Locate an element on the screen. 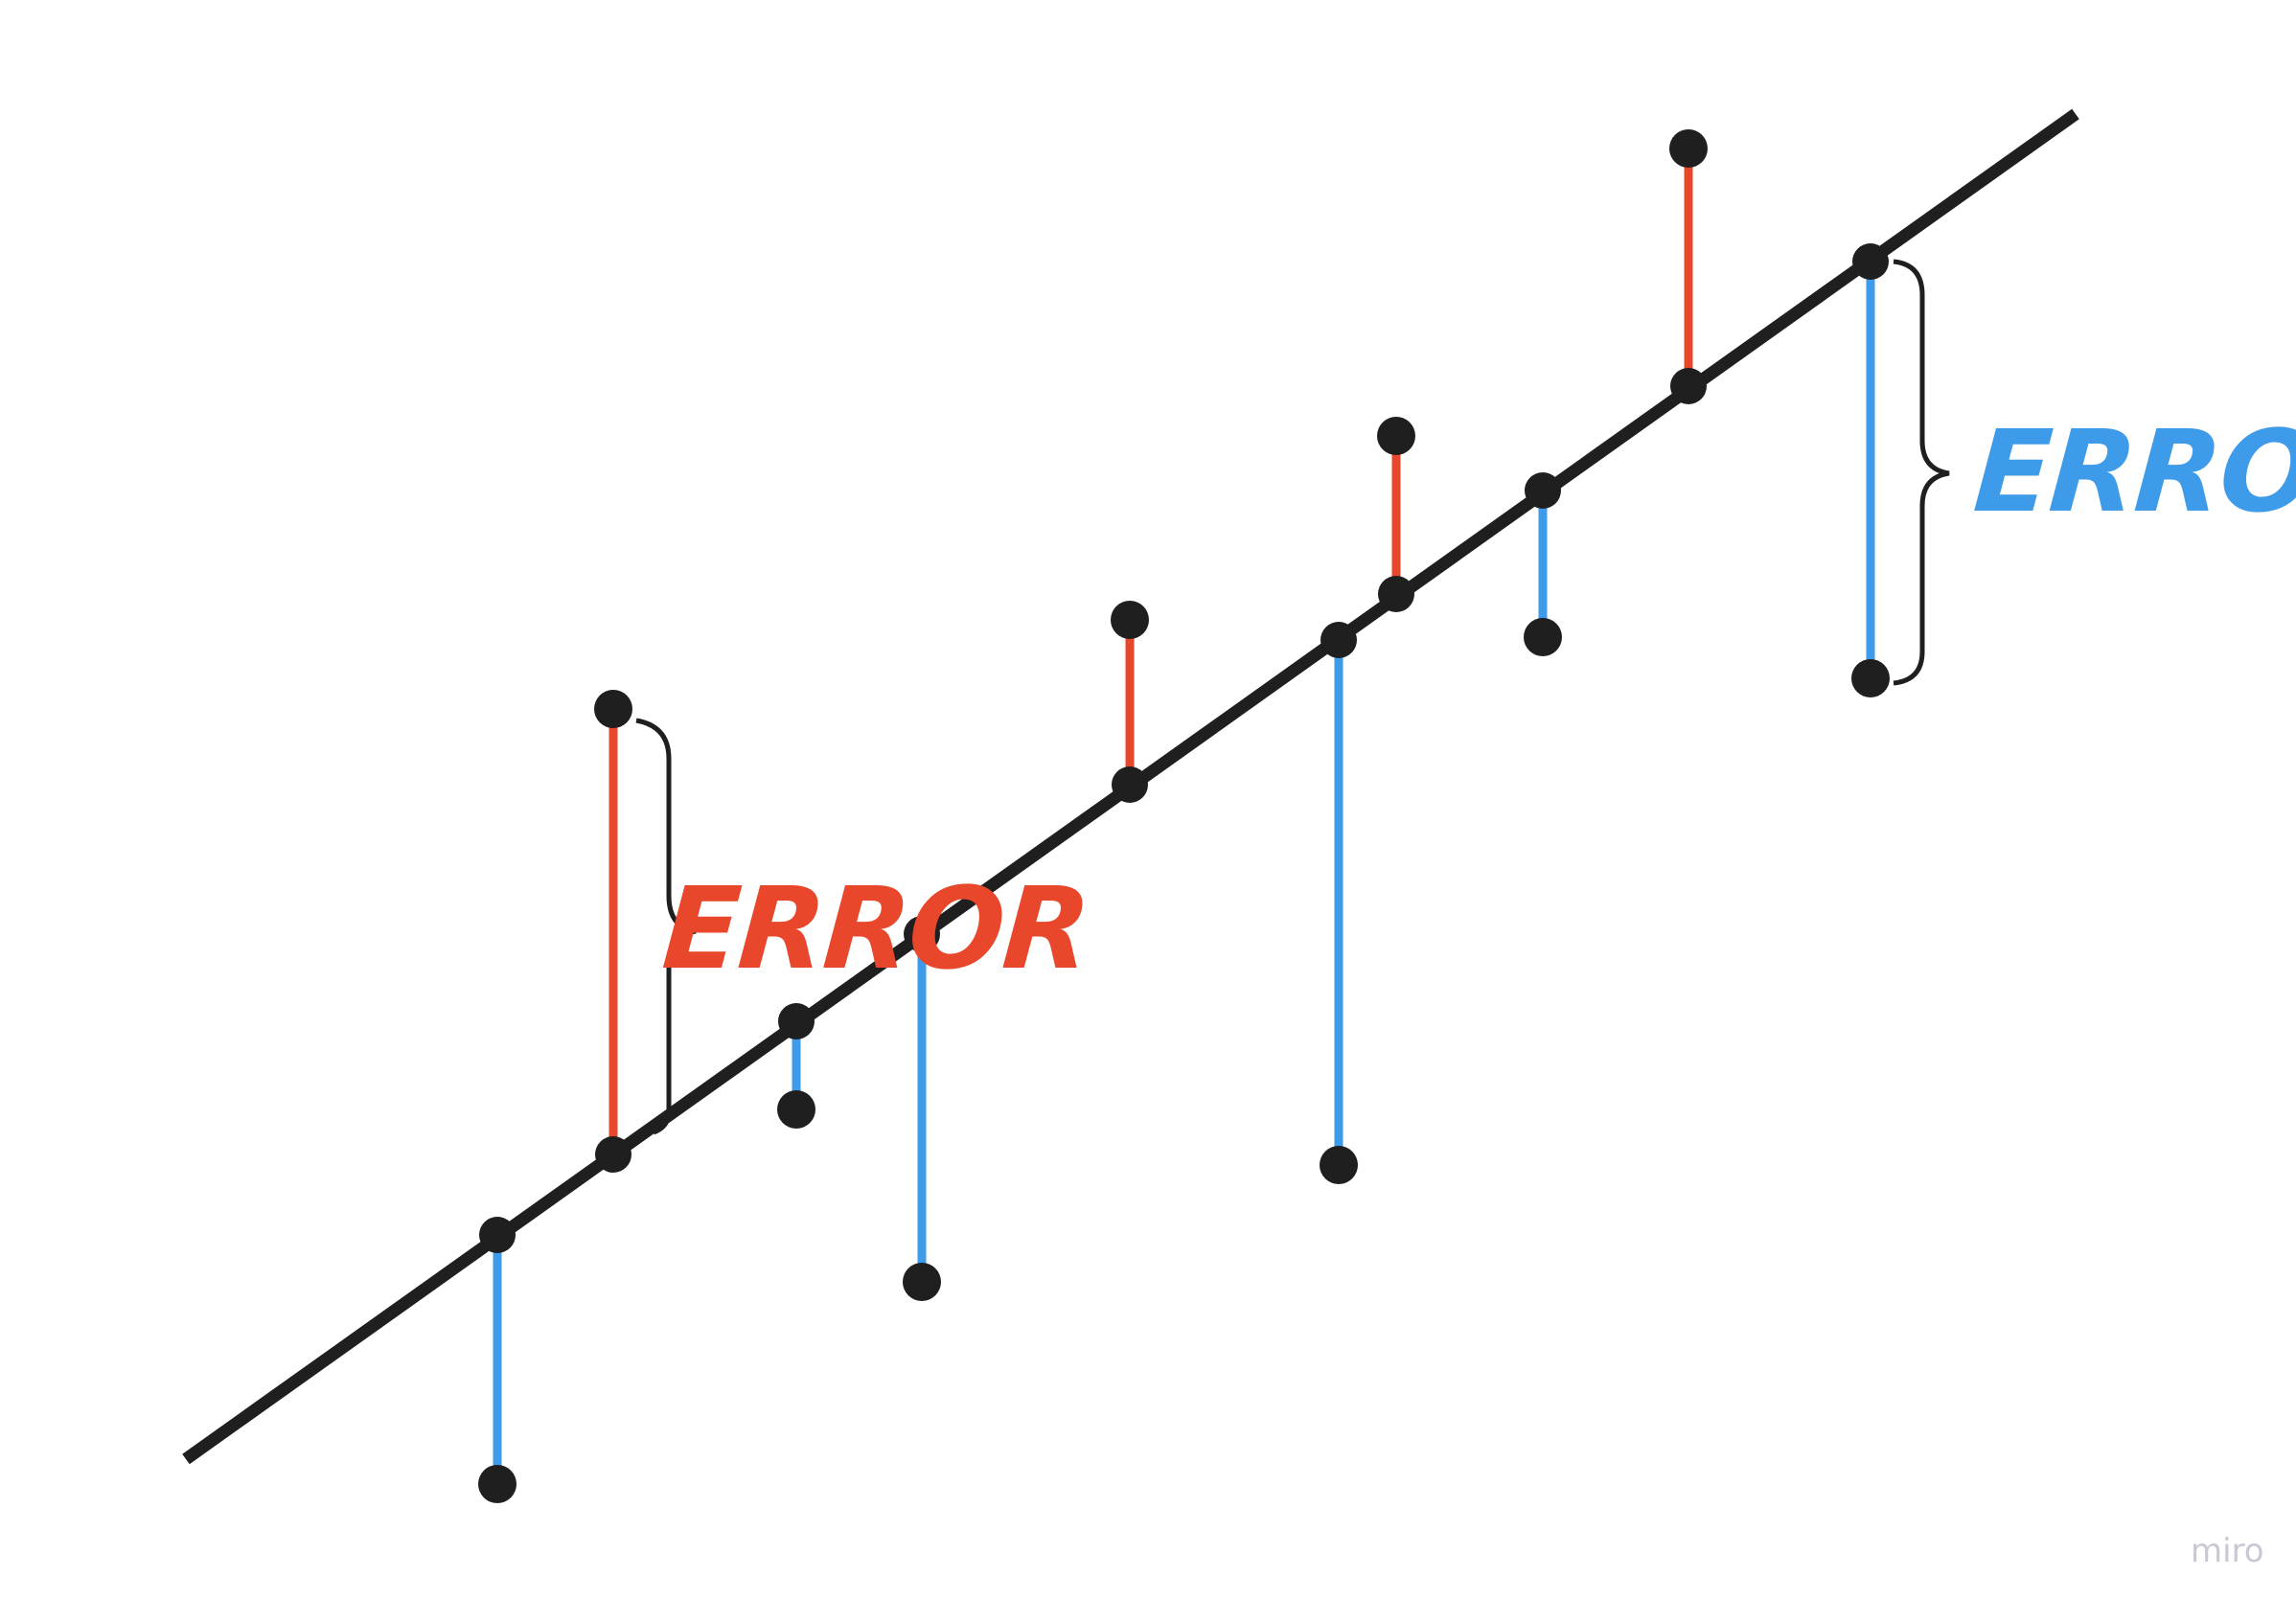  error-label-left: ERROR is located at coordinates (875, 928).